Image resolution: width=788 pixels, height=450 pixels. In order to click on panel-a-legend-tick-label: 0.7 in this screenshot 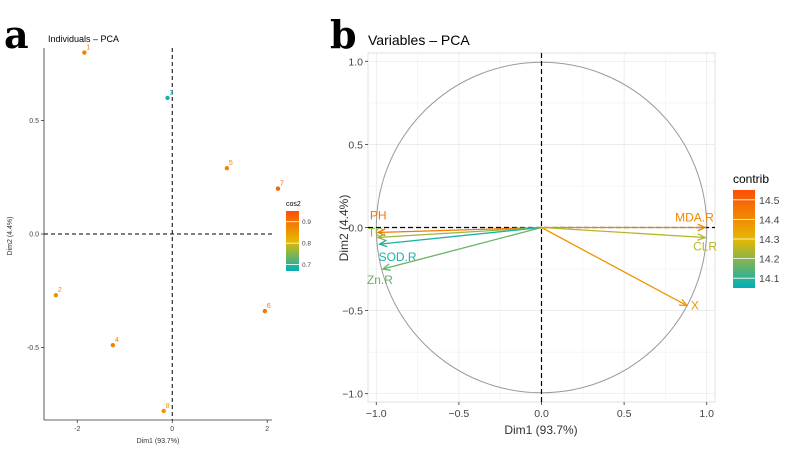, I will do `click(306, 265)`.